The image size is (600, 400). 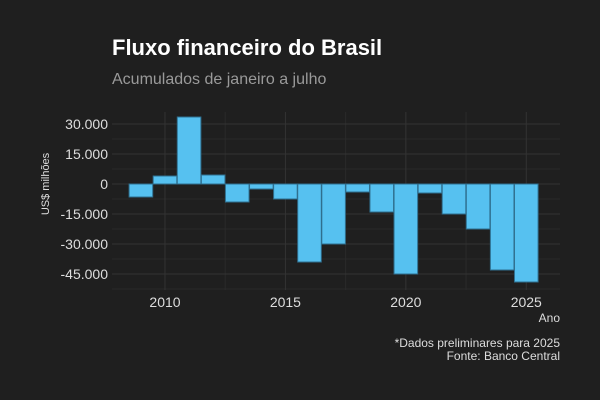 I want to click on x-axis-label: Ano, so click(x=549, y=318).